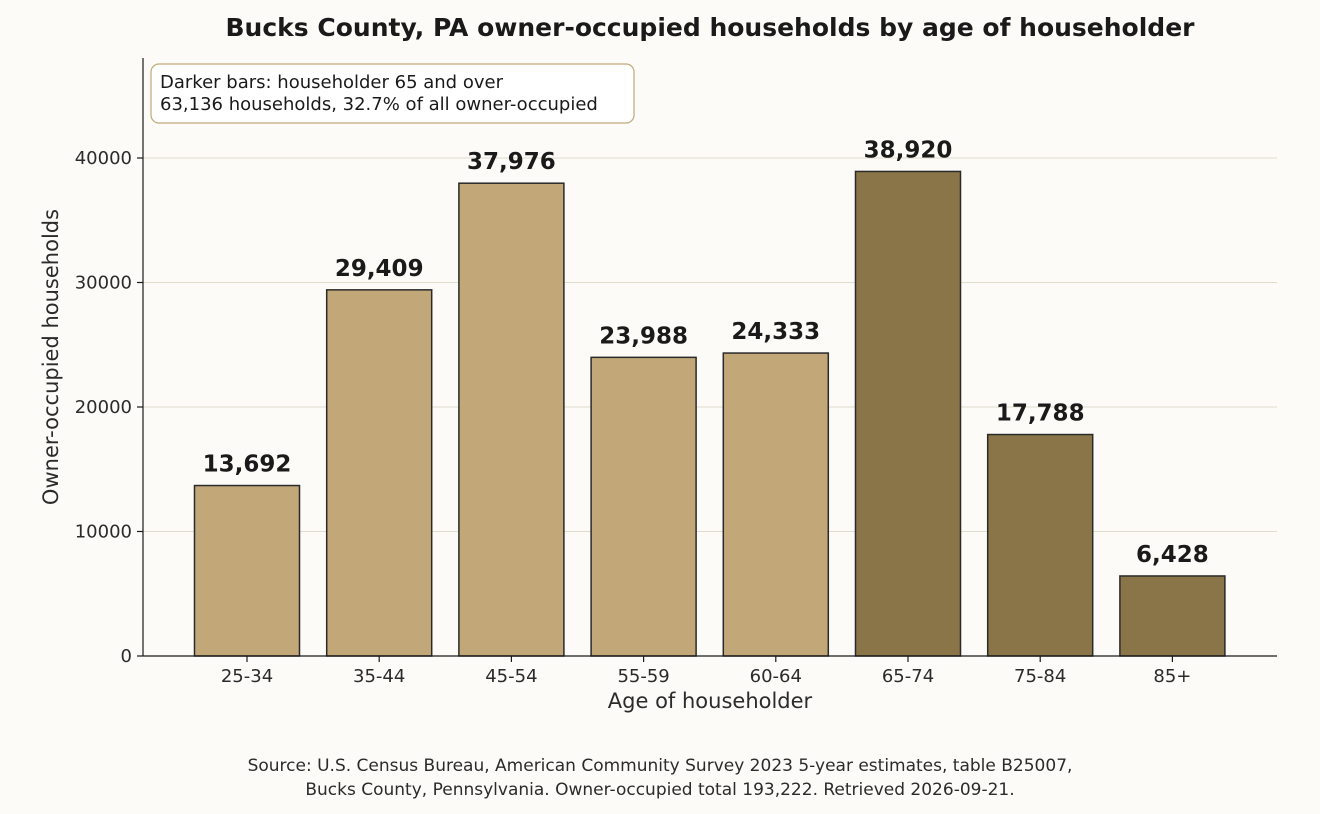  Describe the element at coordinates (511, 676) in the screenshot. I see `x-tick-label: 45-54` at that location.